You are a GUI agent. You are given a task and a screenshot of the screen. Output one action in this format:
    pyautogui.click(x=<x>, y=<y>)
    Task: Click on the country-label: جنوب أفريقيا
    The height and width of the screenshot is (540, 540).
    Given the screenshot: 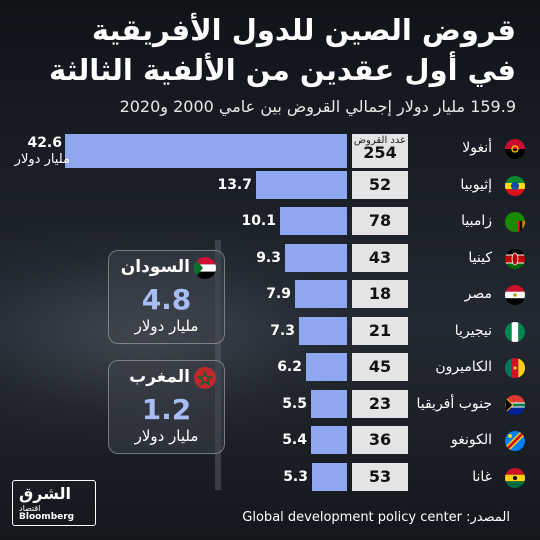 What is the action you would take?
    pyautogui.click(x=454, y=404)
    